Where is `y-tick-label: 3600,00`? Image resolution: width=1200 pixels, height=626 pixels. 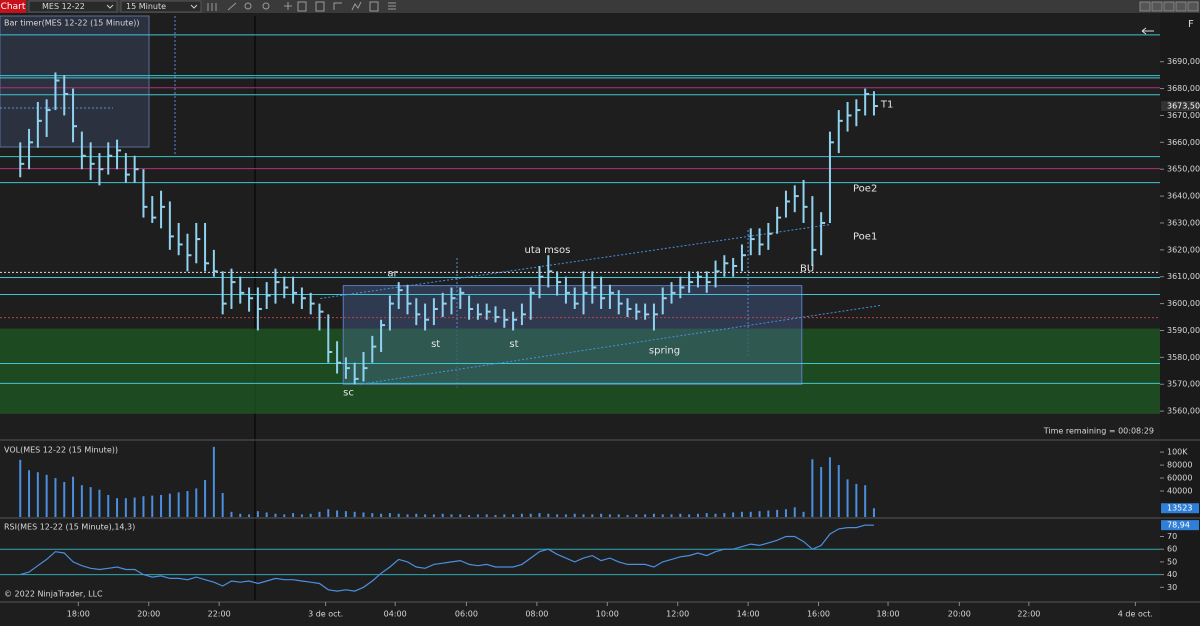 y-tick-label: 3600,00 is located at coordinates (1183, 303).